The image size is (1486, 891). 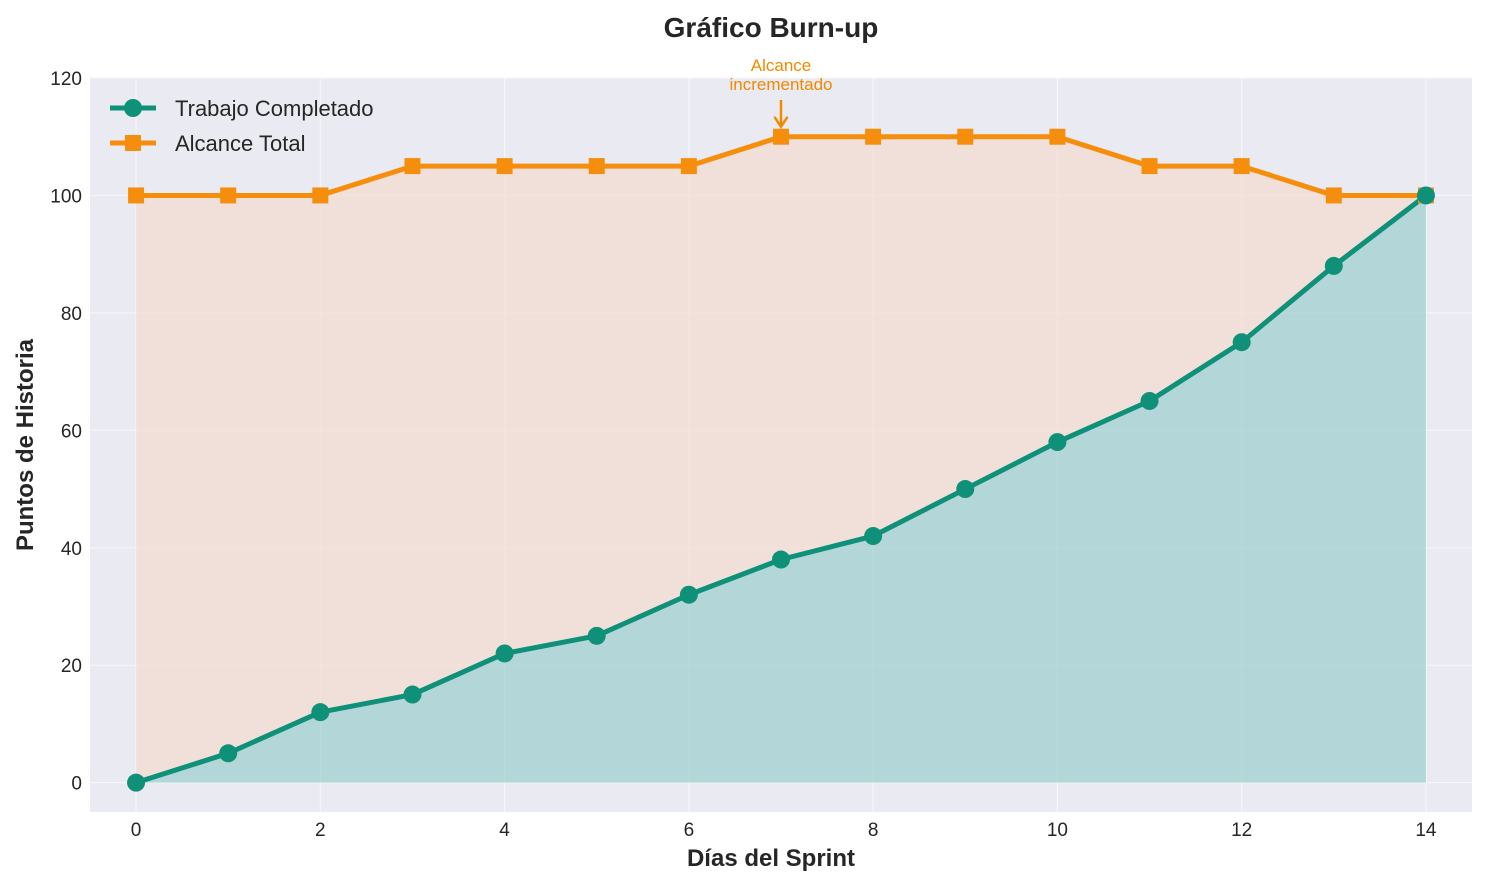 I want to click on x-tick-label: 4, so click(x=504, y=830).